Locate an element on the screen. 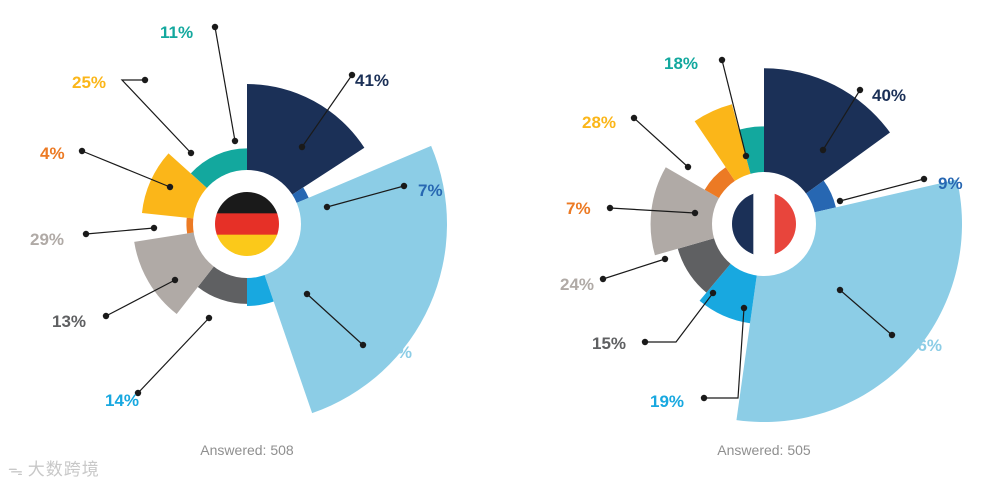 The image size is (993, 489). data-label: 56% is located at coordinates (925, 345).